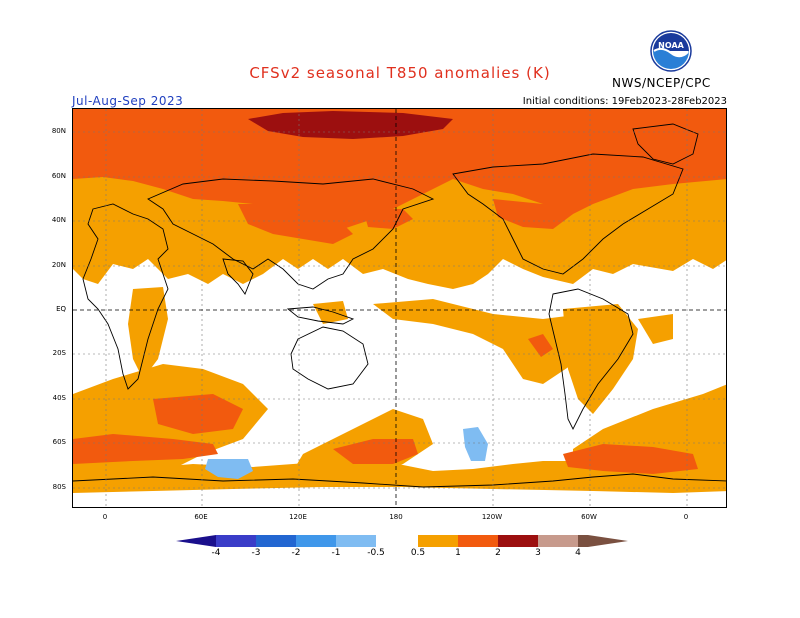  Describe the element at coordinates (128, 101) in the screenshot. I see `season-label: Jul-Aug-Sep 2023` at that location.